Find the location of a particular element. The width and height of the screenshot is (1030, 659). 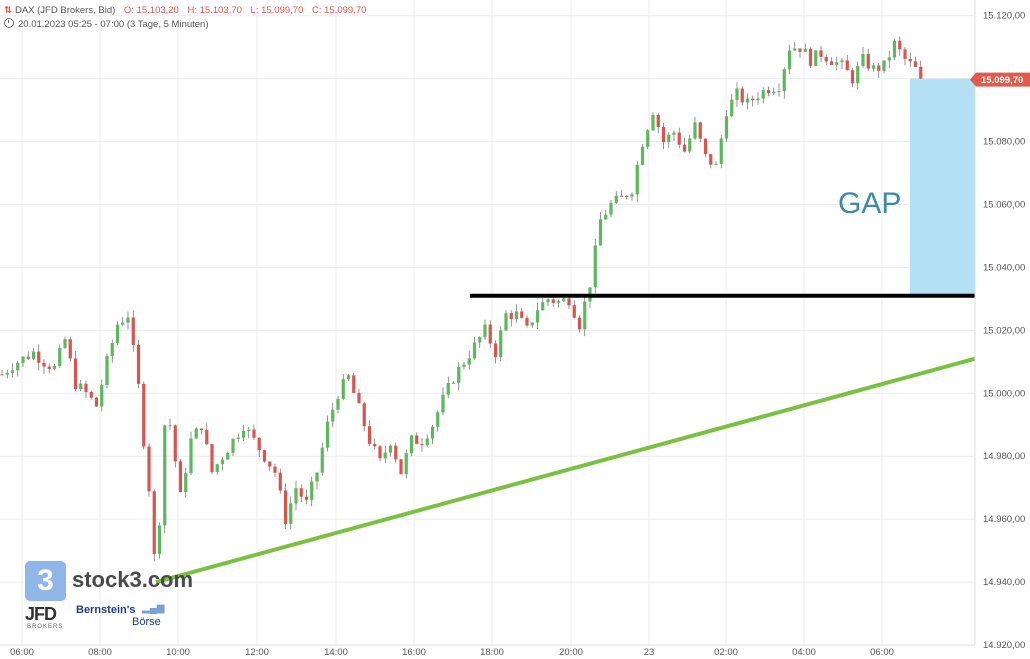

y-tick-label: 15.060,00 is located at coordinates (1004, 205).